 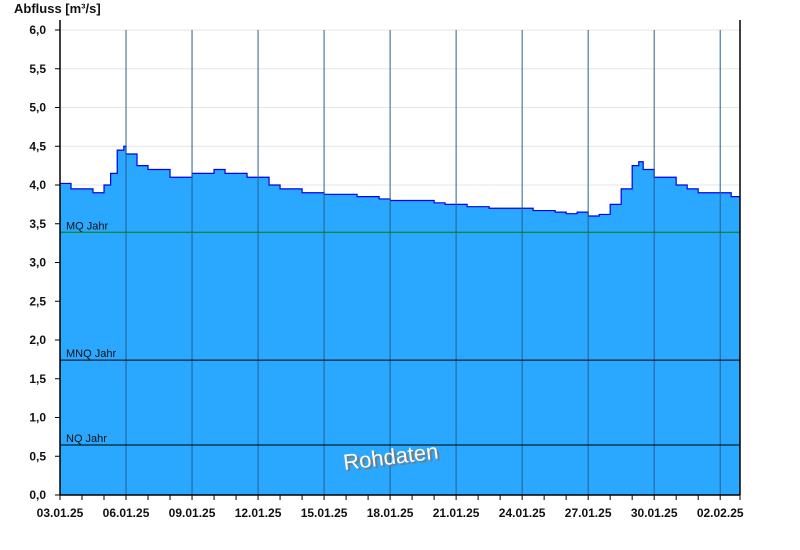 I want to click on x-tick-label: 24.01.25, so click(x=522, y=513).